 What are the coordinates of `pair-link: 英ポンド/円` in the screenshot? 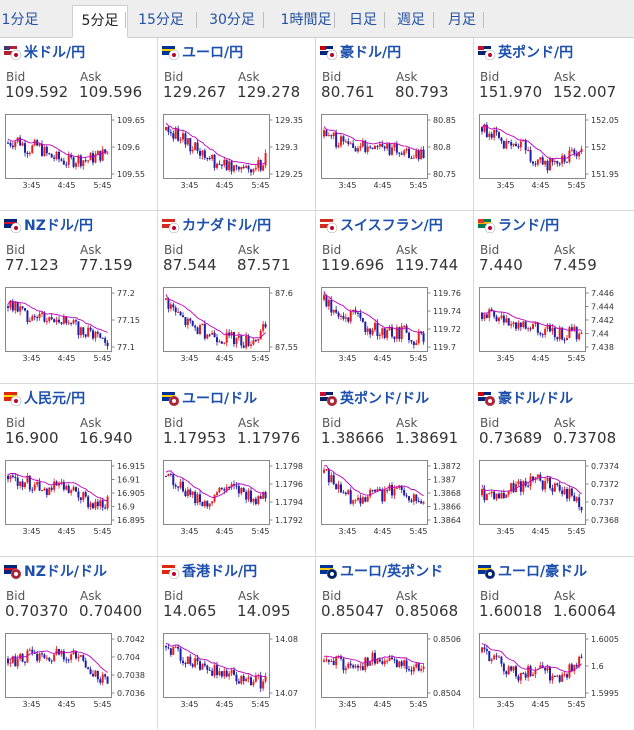 It's located at (525, 52).